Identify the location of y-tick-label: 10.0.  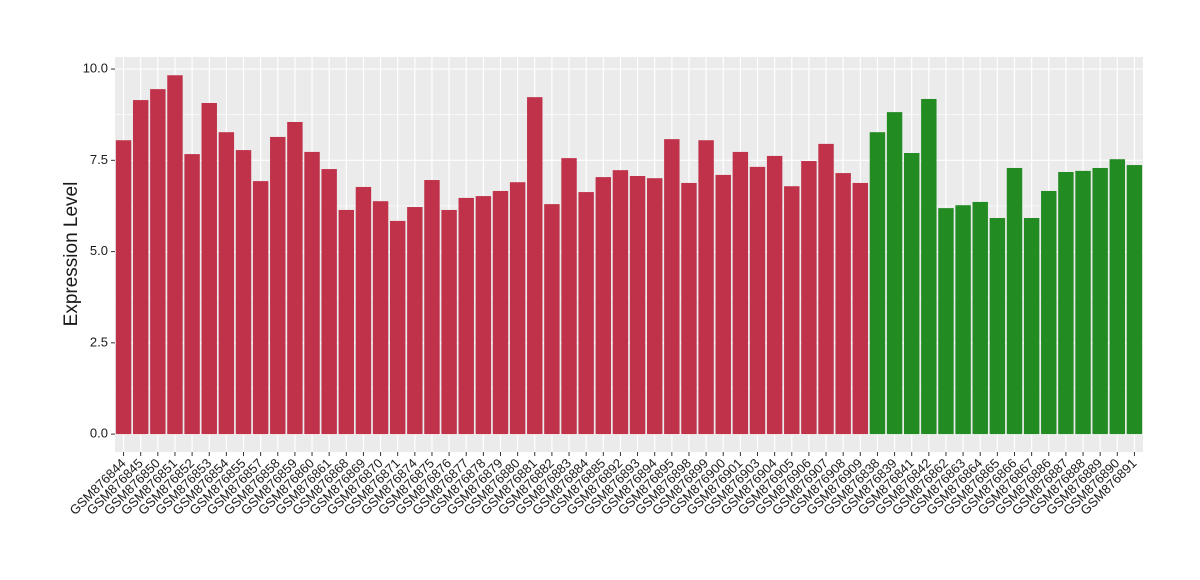
(95, 67).